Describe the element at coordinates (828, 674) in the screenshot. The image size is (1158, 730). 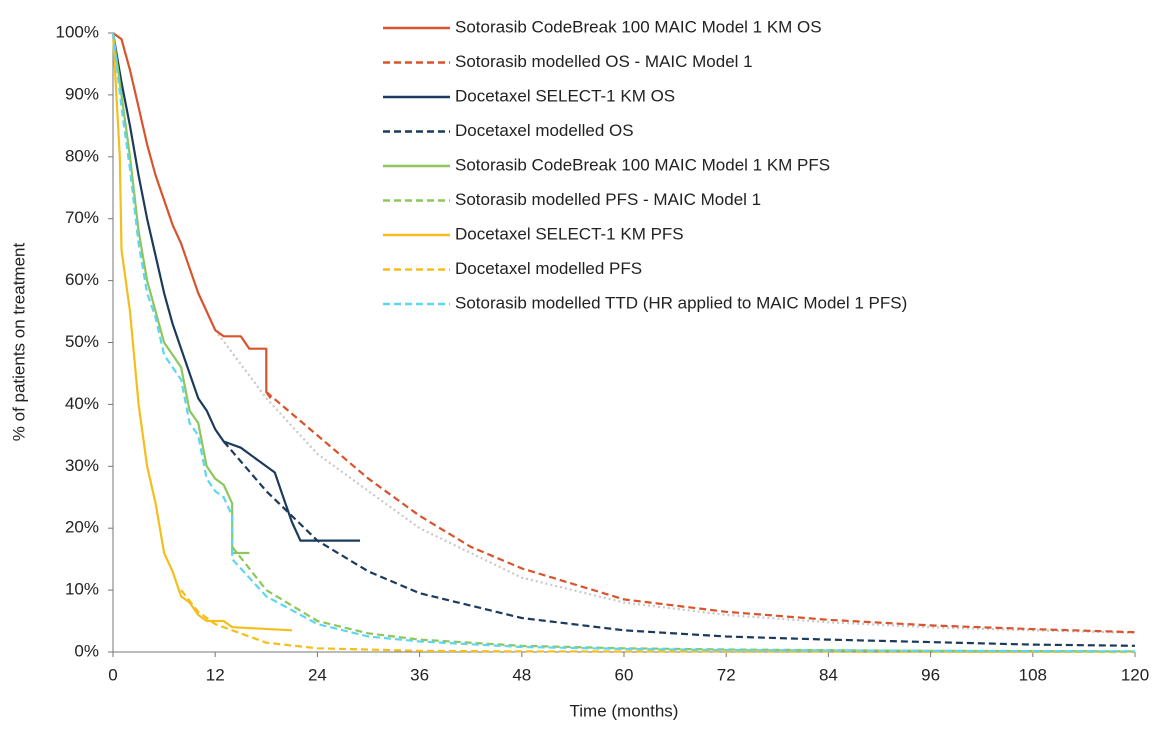
I see `x-tick-label: 84` at that location.